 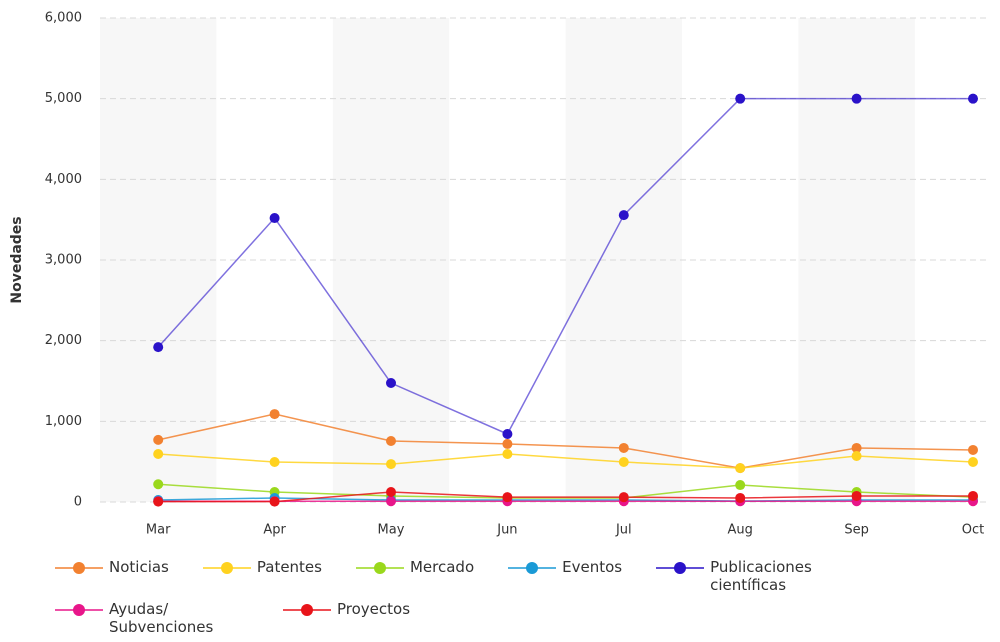 What do you see at coordinates (63, 421) in the screenshot?
I see `y-tick-label: 1,000` at bounding box center [63, 421].